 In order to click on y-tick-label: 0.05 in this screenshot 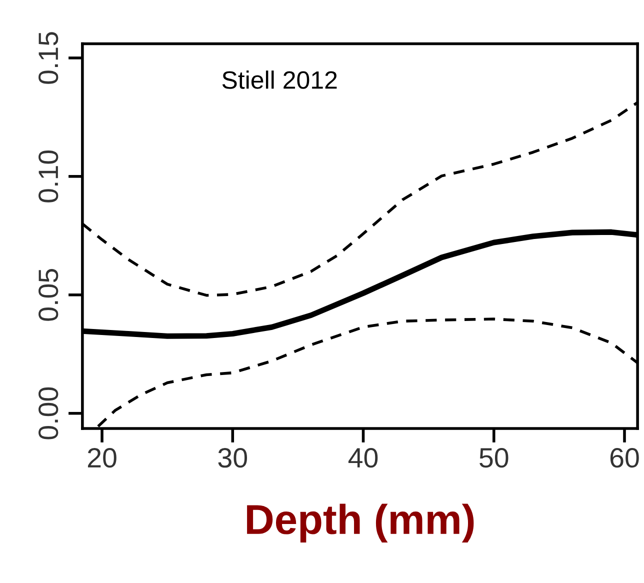, I will do `click(48, 295)`.